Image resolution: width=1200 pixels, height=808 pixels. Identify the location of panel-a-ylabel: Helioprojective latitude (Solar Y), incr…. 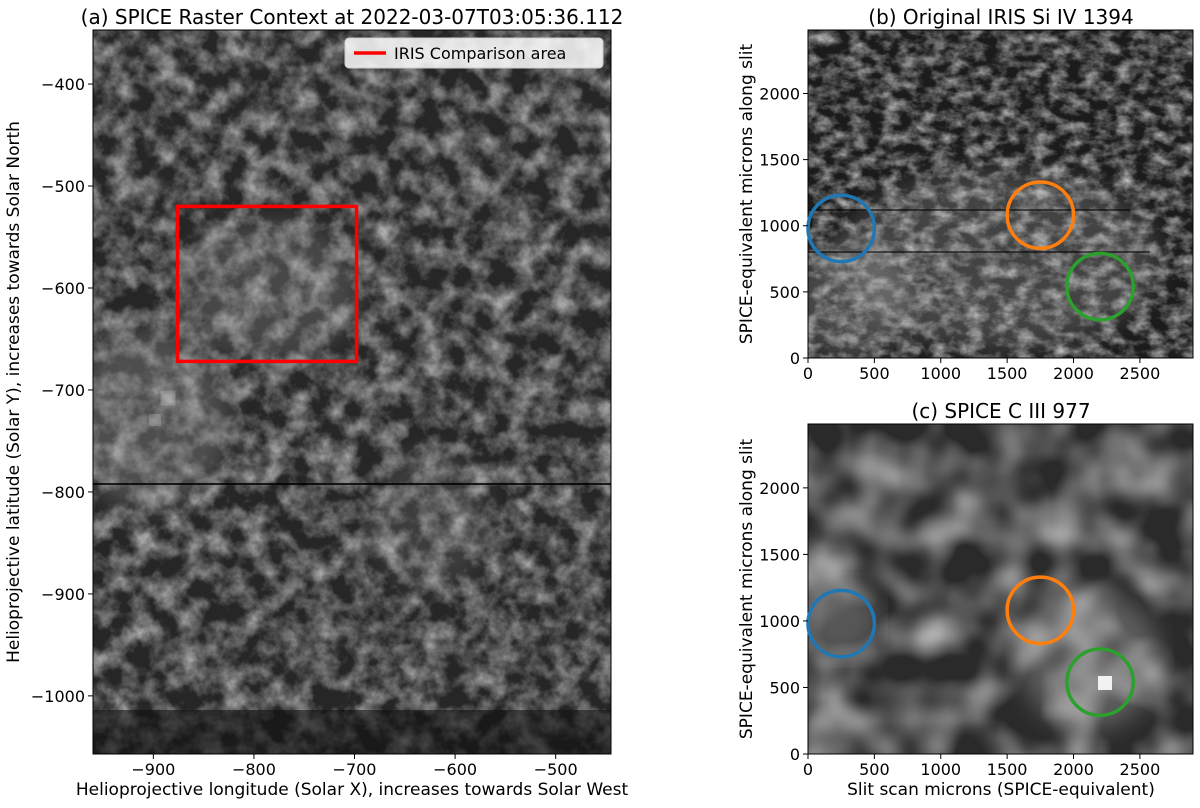
(14, 392).